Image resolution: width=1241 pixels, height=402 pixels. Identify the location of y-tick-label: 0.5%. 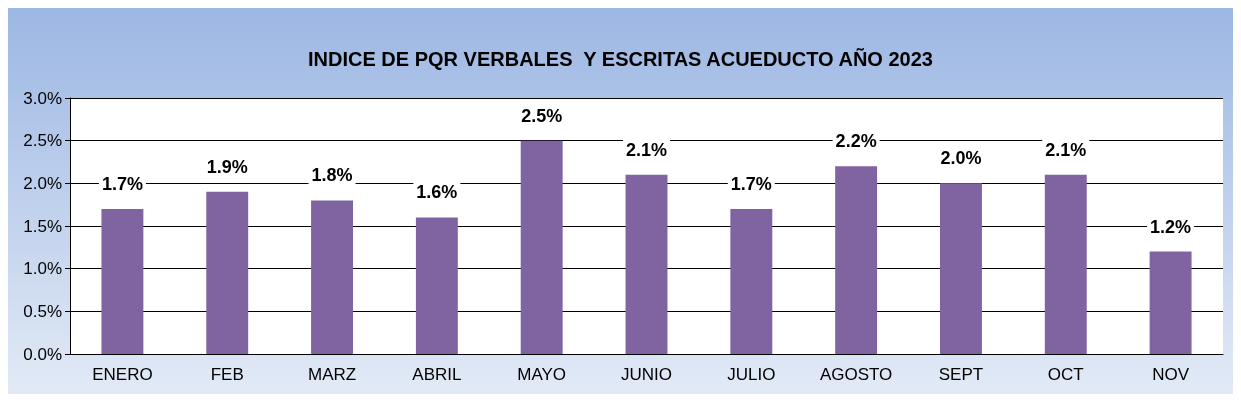
(42, 311).